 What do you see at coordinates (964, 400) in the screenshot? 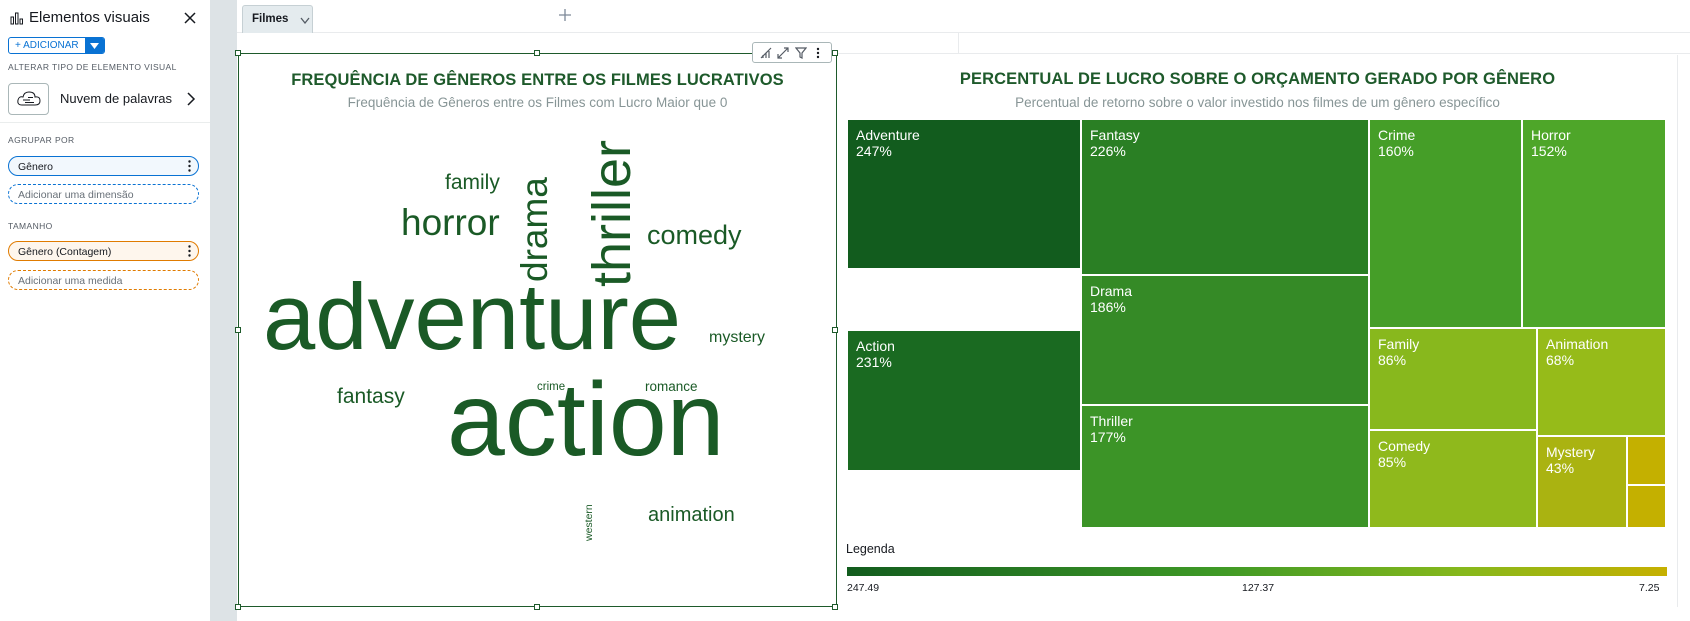
I see `treemap-cell-action: Action 231%` at bounding box center [964, 400].